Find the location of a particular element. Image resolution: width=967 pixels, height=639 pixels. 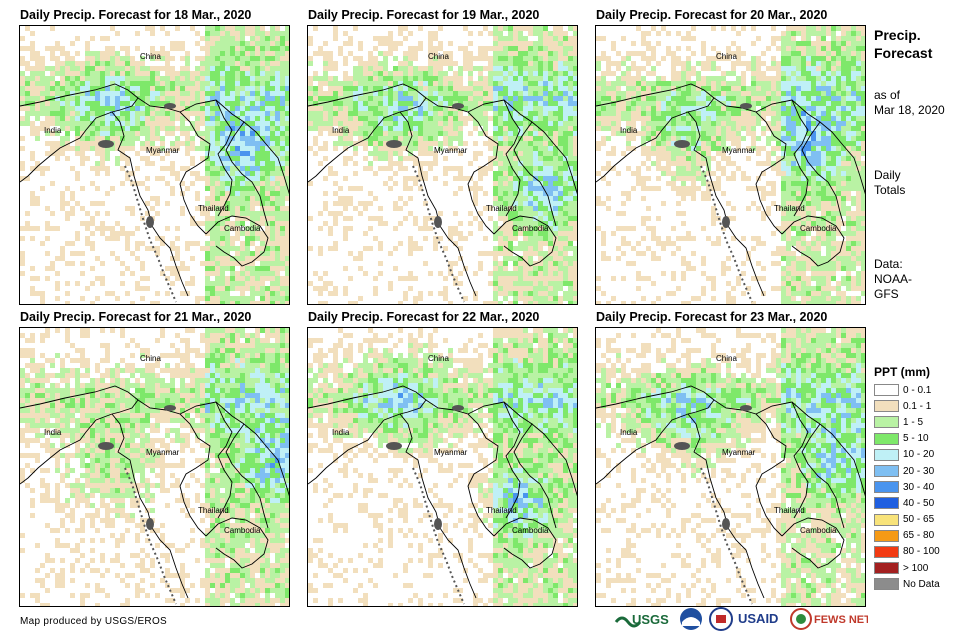

panel-title-6: Daily Precip. Forecast for 23 Mar., 2020 is located at coordinates (712, 317).